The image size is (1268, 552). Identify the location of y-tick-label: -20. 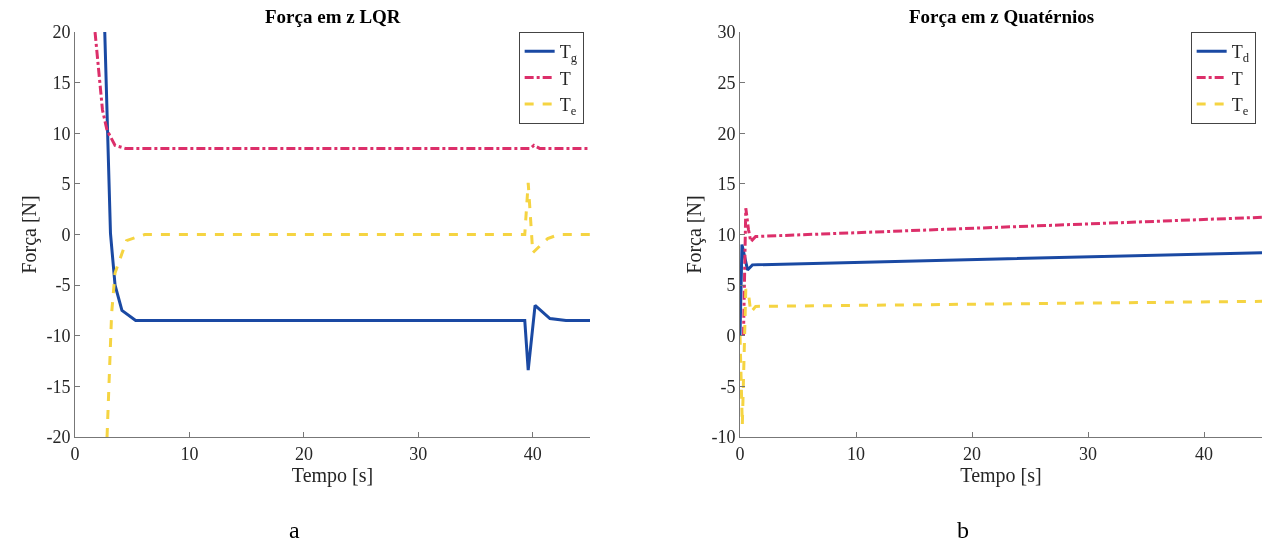
(58, 437).